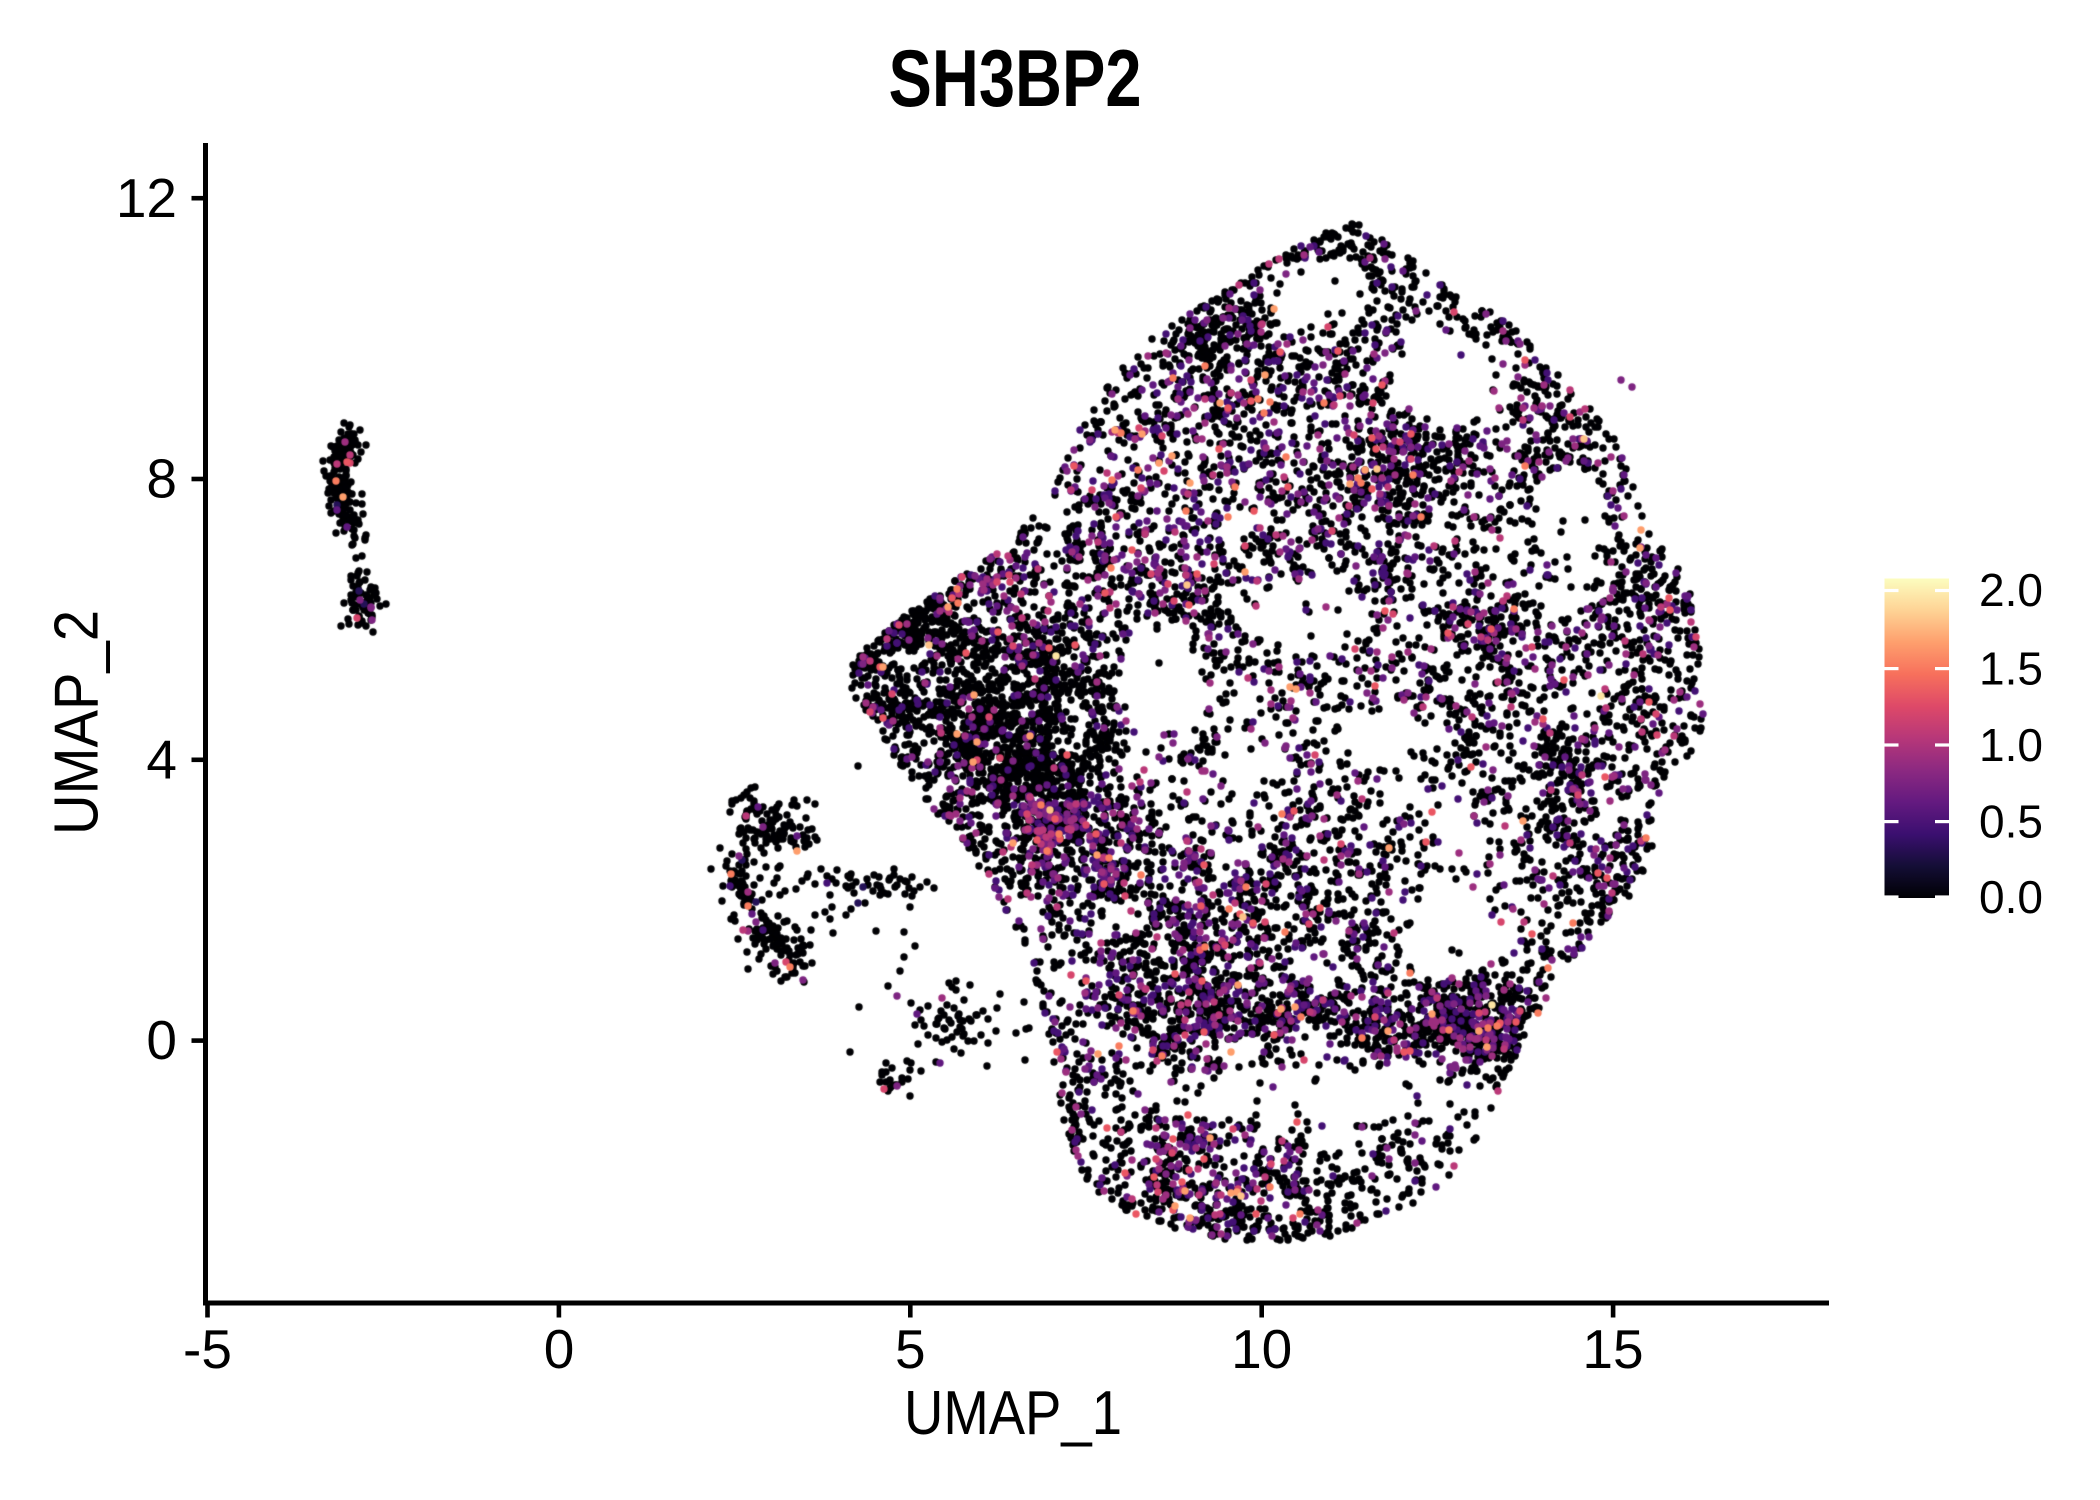  Describe the element at coordinates (1013, 1413) in the screenshot. I see `svg-text: UMAP_1` at that location.